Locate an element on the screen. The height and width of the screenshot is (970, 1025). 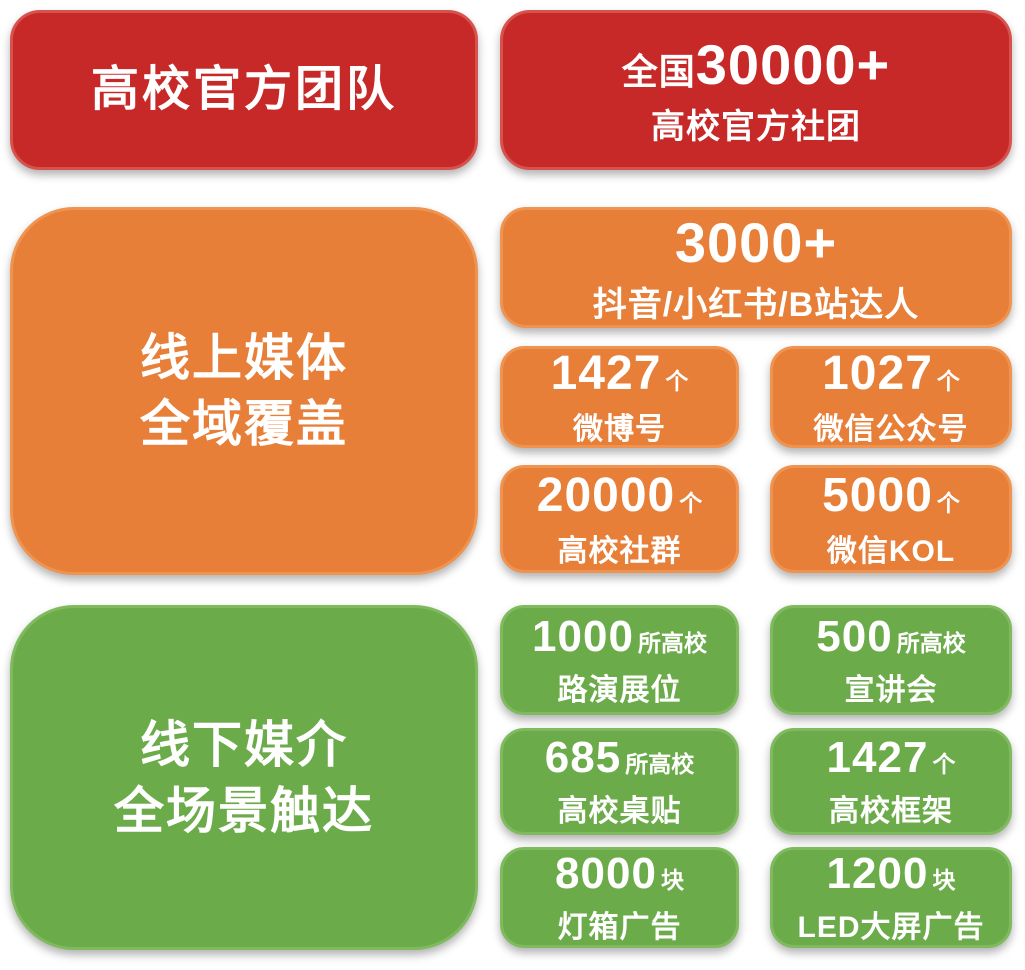
official-team-title: 高校官方团队 is located at coordinates (243, 89).